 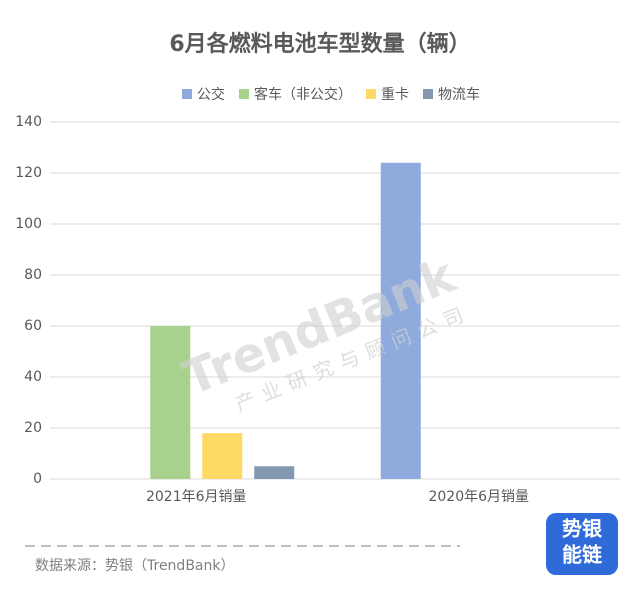 What do you see at coordinates (33, 326) in the screenshot?
I see `y-tick-label: 60` at bounding box center [33, 326].